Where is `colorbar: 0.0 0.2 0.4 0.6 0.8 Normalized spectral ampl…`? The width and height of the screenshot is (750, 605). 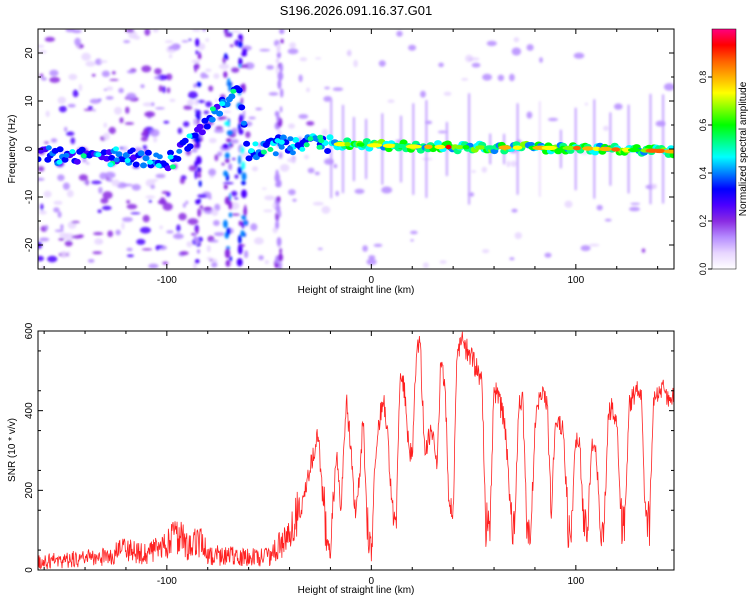 colorbar: 0.0 0.2 0.4 0.6 0.8 Normalized spectral ampl… is located at coordinates (723, 152).